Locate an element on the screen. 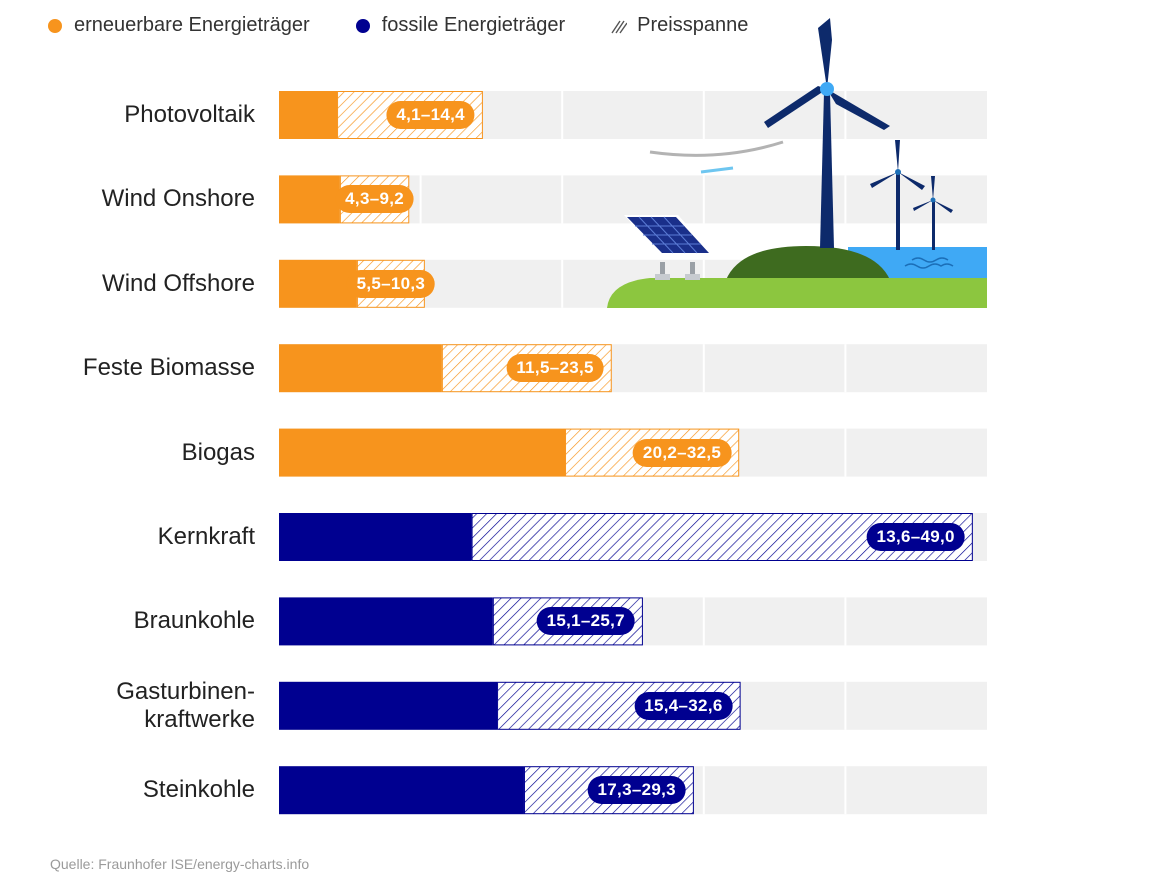 Image resolution: width=1173 pixels, height=889 pixels. wind-swoosh is located at coordinates (716, 148).